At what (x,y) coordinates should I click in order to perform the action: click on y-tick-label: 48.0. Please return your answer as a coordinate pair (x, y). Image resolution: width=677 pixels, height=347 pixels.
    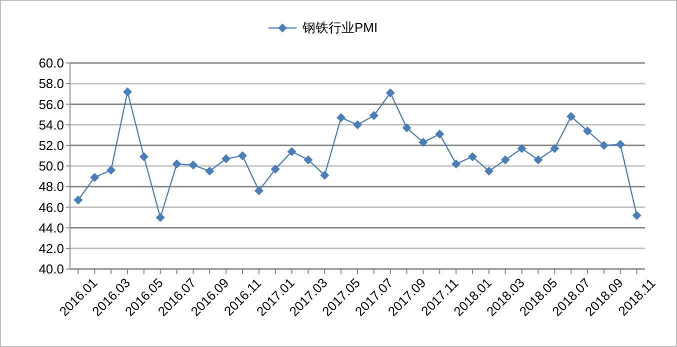
    Looking at the image, I should click on (51, 186).